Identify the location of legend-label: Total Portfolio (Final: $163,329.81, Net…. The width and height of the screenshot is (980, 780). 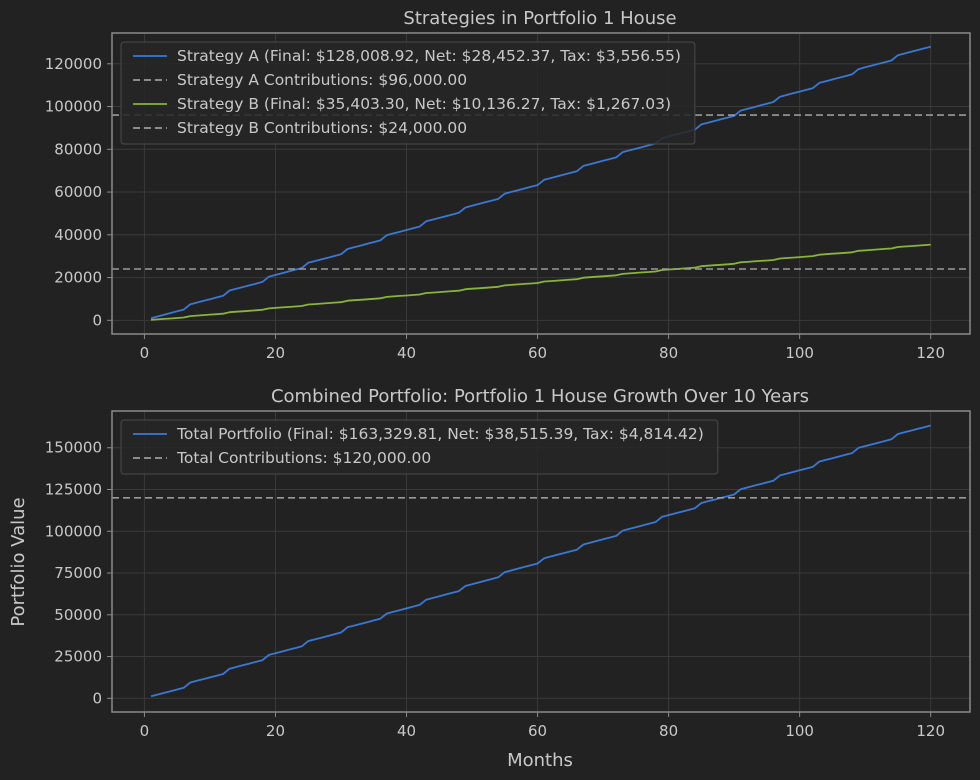
(440, 434).